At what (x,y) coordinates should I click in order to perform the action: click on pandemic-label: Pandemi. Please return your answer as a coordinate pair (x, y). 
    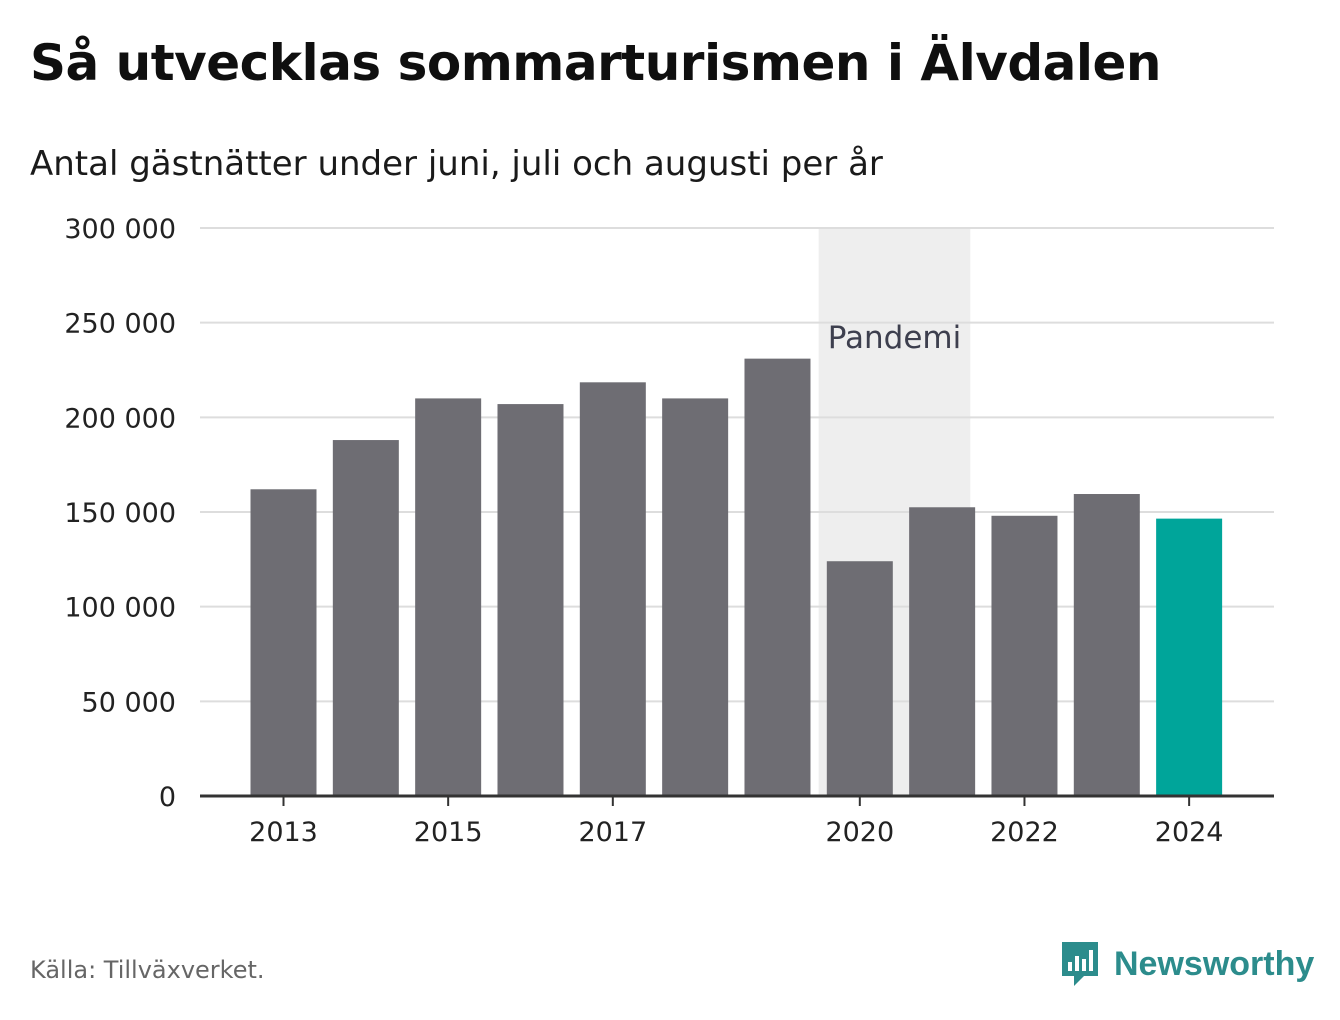
    Looking at the image, I should click on (895, 338).